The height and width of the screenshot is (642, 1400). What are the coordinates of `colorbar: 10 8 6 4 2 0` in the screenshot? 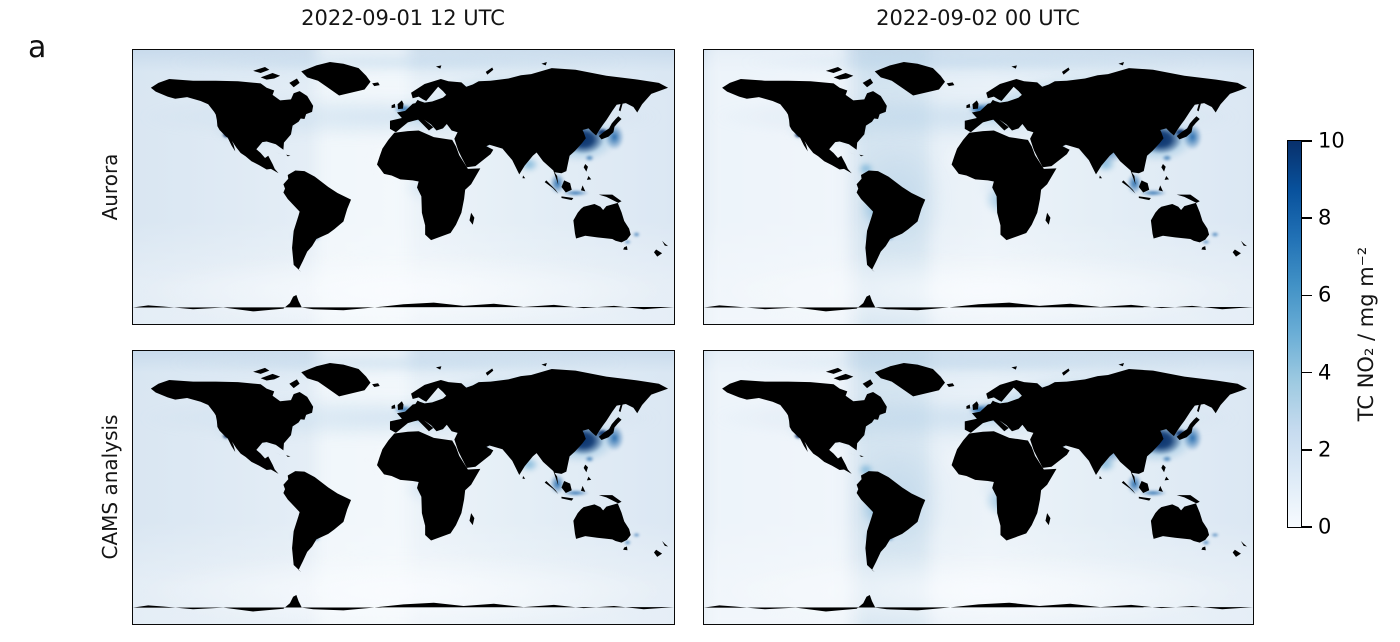 It's located at (1343, 334).